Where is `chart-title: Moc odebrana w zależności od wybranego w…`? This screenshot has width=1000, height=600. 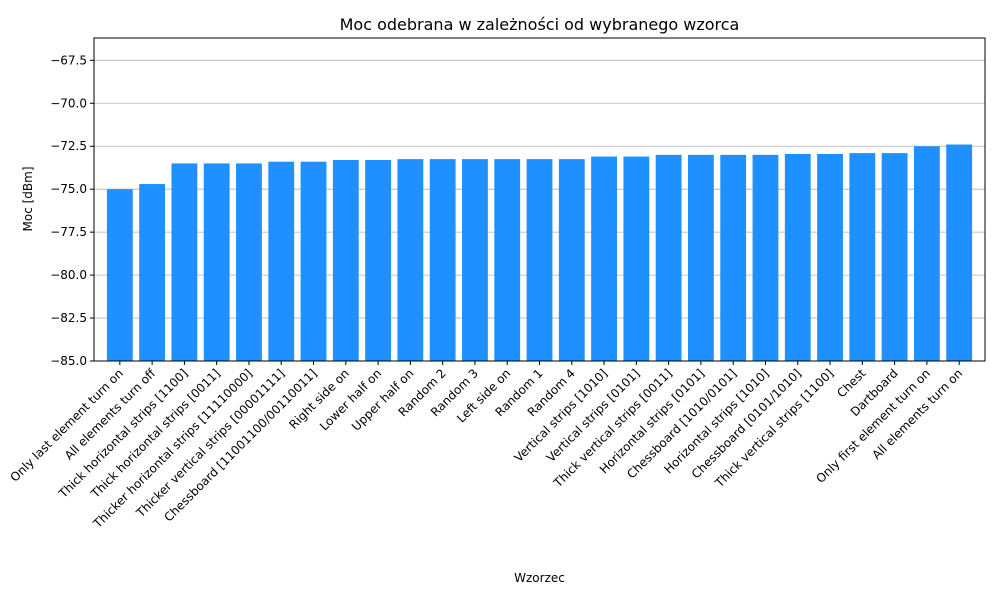
chart-title: Moc odebrana w zależności od wybranego w… is located at coordinates (540, 24).